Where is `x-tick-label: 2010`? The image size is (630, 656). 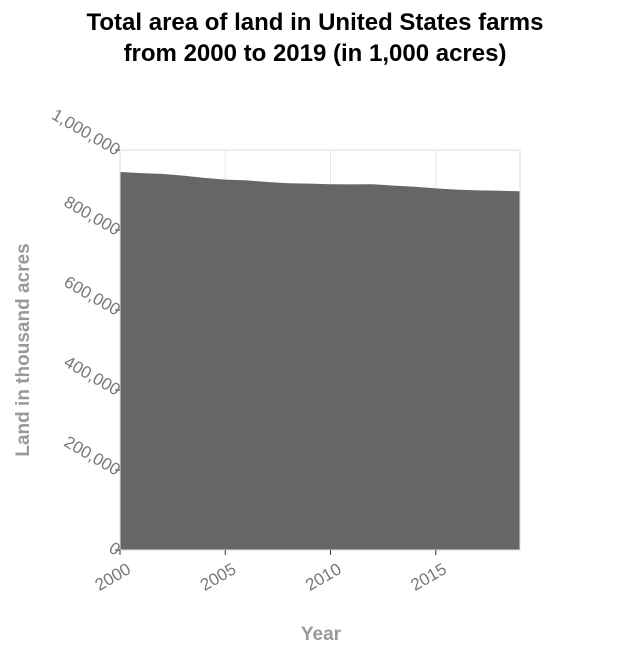 x-tick-label: 2010 is located at coordinates (323, 576).